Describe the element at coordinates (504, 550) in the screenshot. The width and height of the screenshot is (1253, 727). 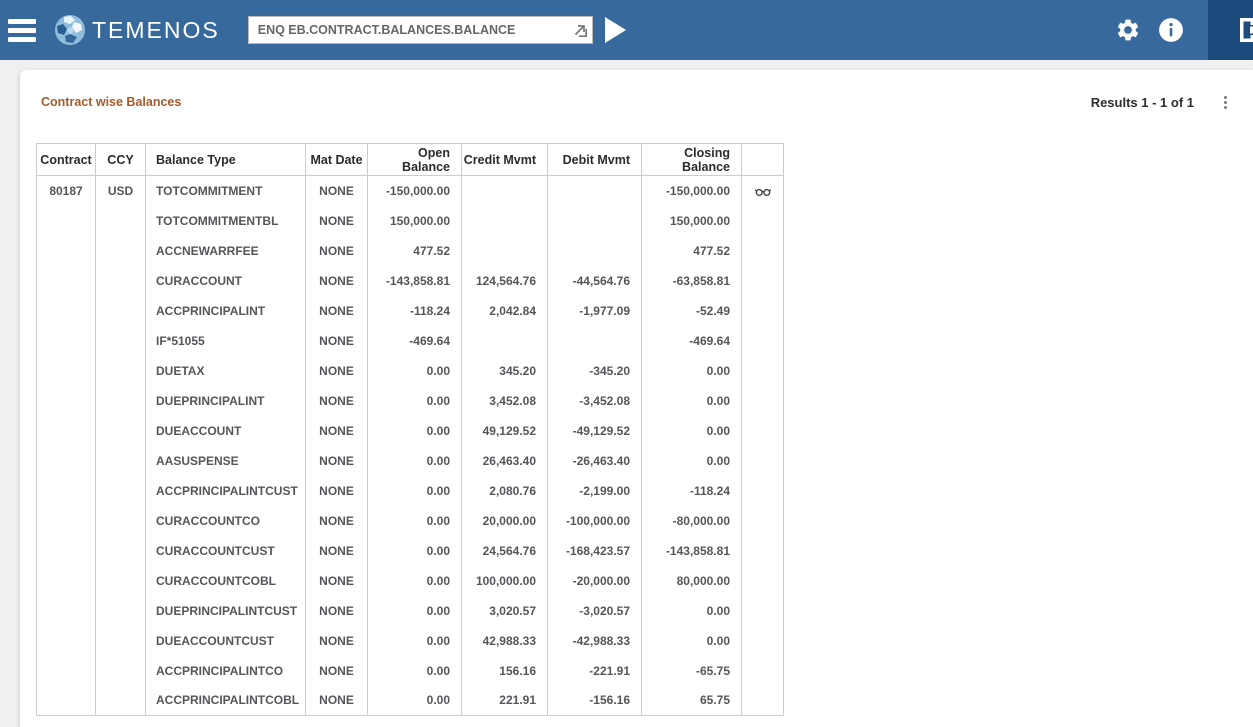
I see `cell-credit-mvmt: 24,564.76` at that location.